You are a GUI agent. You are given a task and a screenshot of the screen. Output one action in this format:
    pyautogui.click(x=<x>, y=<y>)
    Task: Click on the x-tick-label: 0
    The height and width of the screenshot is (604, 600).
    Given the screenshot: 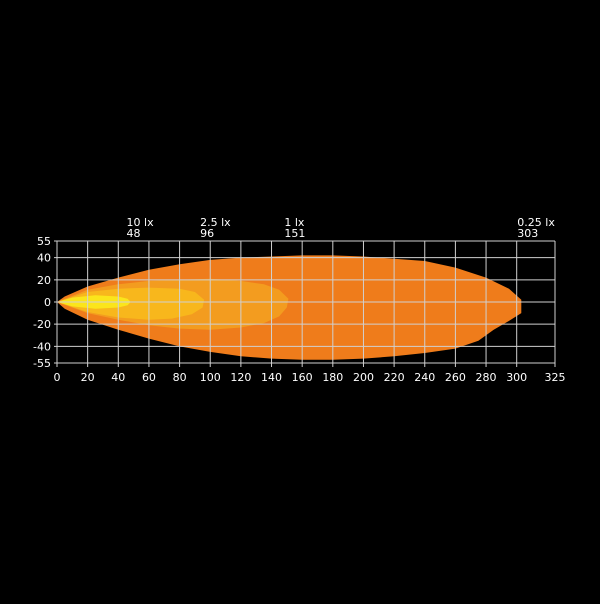 What is the action you would take?
    pyautogui.click(x=57, y=377)
    